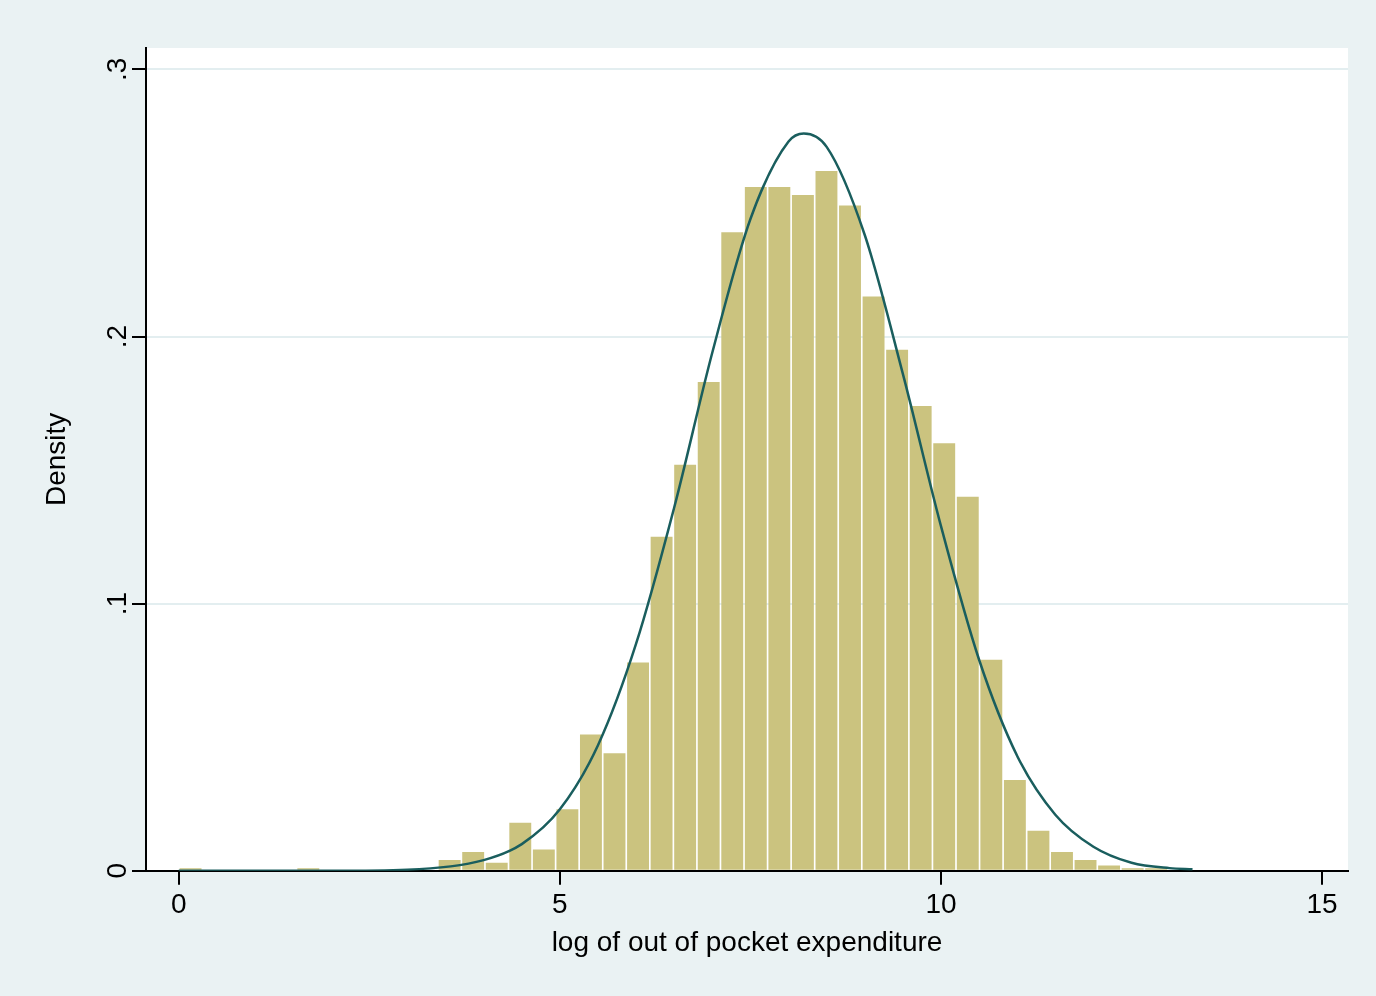 The height and width of the screenshot is (996, 1376). Describe the element at coordinates (116, 69) in the screenshot. I see `y-tick-label: .3` at that location.